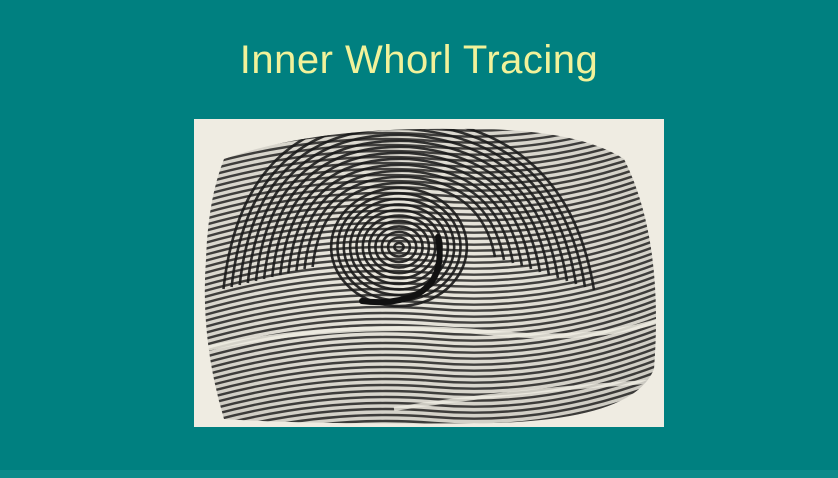 This screenshot has height=478, width=838. What do you see at coordinates (419, 474) in the screenshot?
I see `bottom-strip` at bounding box center [419, 474].